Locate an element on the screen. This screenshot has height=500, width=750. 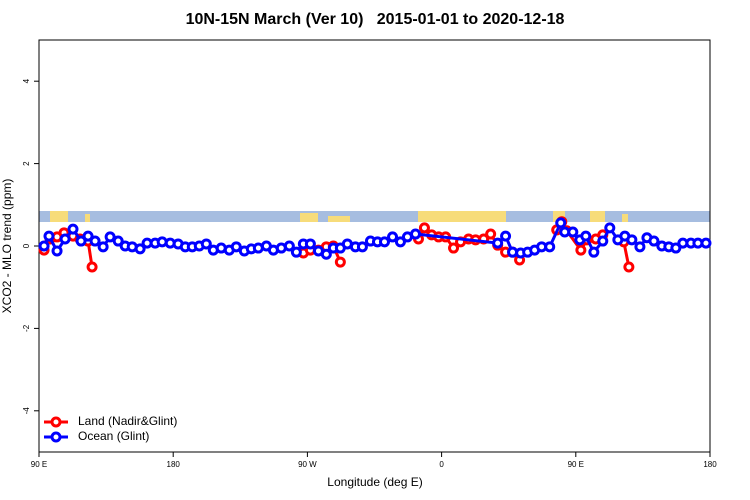
y-tick-label: -4 is located at coordinates (26, 411).